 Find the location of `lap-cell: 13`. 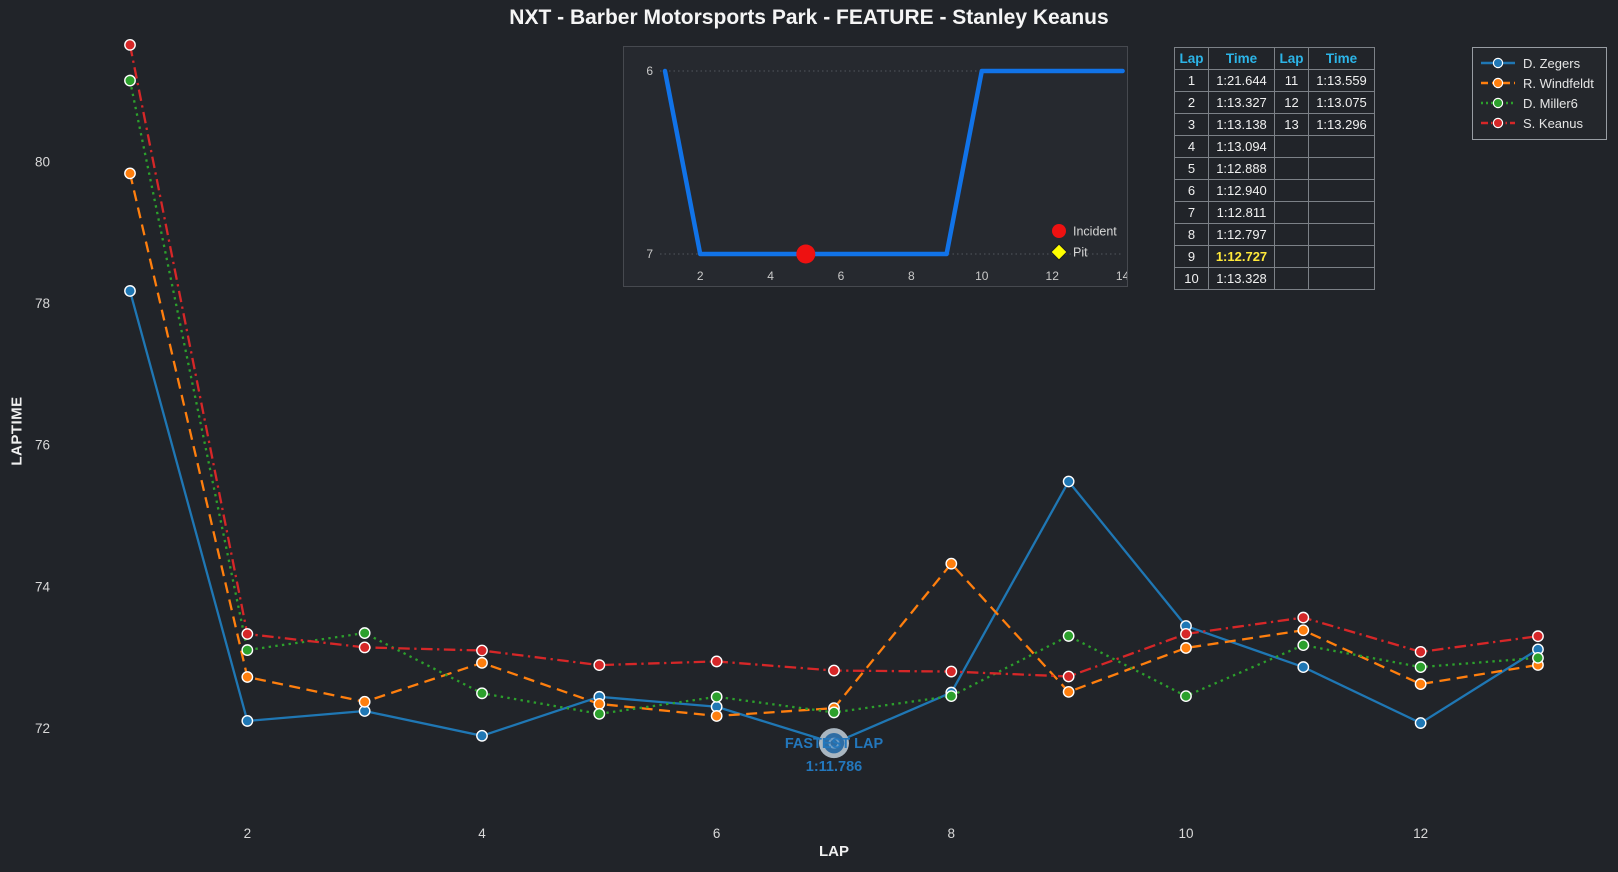

lap-cell: 13 is located at coordinates (1291, 124).